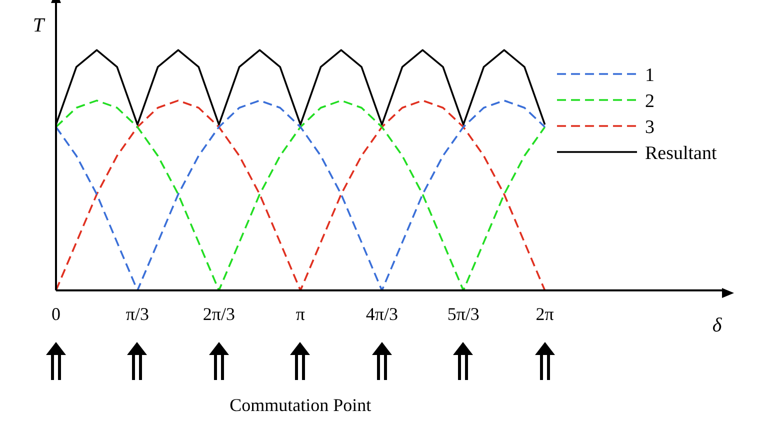 The image size is (782, 428). I want to click on x-tick-label: 2π, so click(545, 314).